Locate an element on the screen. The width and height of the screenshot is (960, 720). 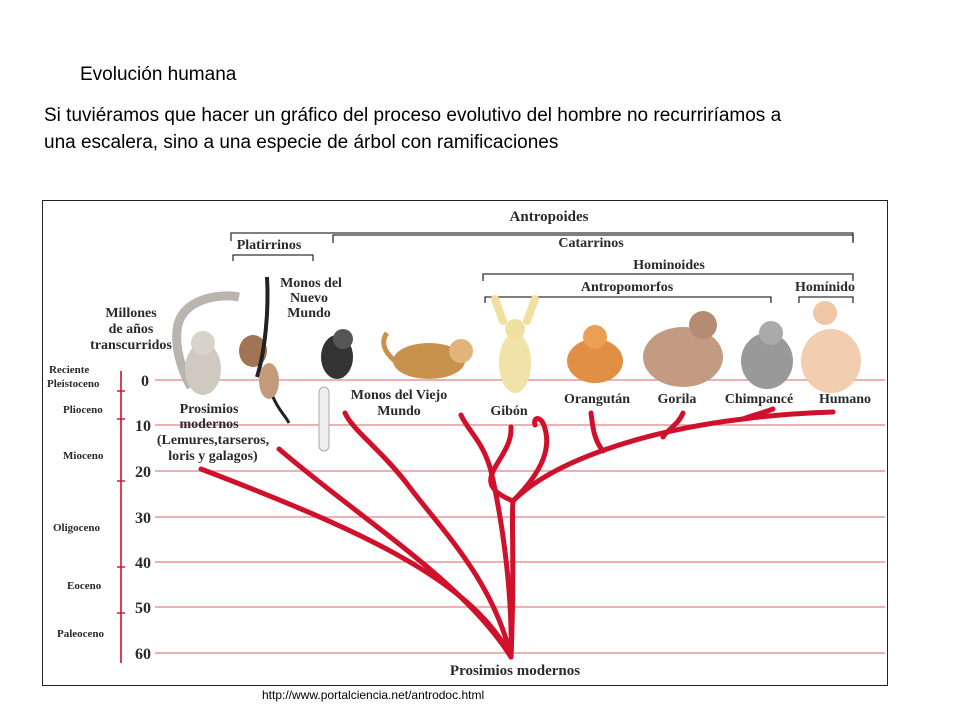
orangutan-illustration is located at coordinates (595, 354).